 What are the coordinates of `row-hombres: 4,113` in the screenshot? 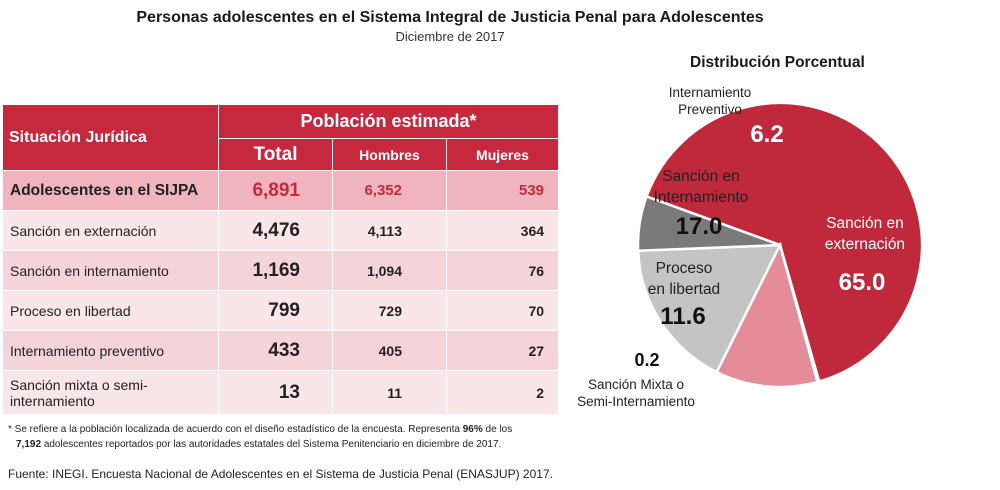 It's located at (389, 230).